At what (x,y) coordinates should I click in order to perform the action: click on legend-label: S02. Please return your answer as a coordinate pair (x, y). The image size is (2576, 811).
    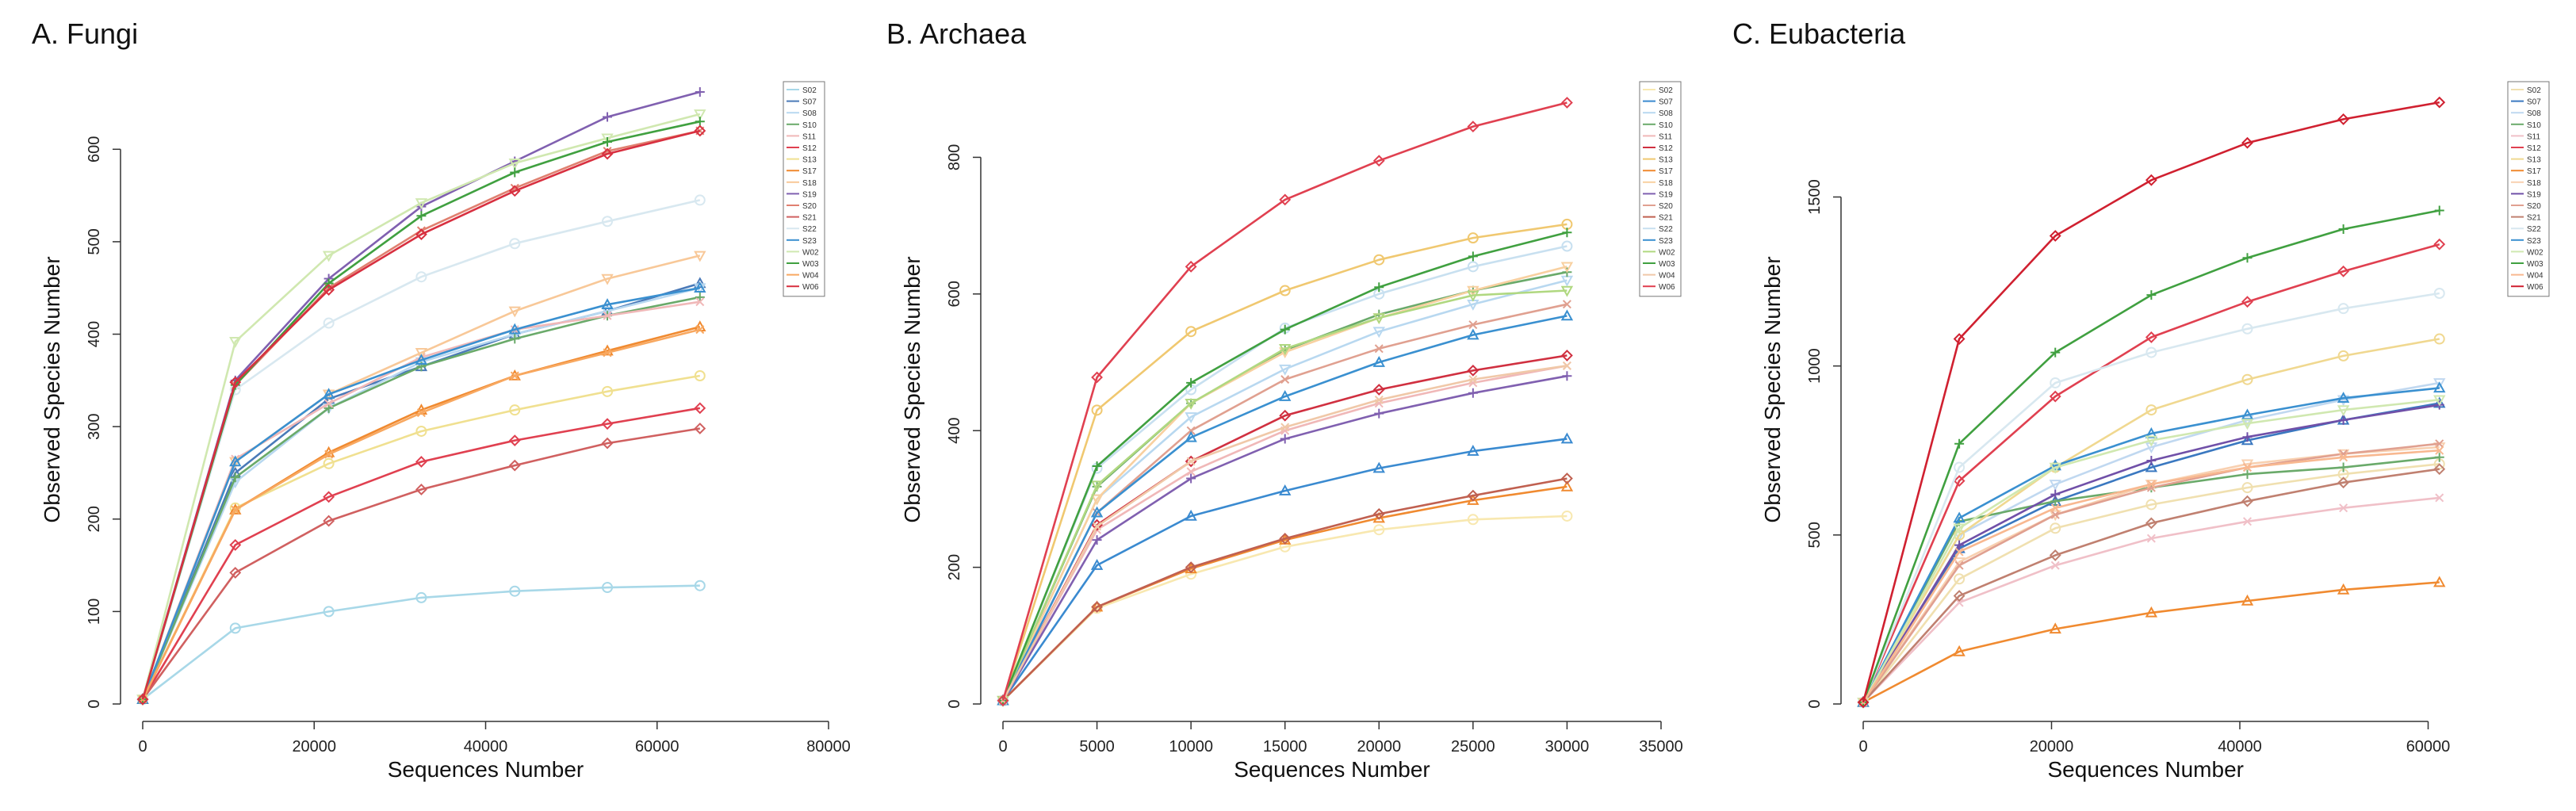
    Looking at the image, I should click on (1666, 90).